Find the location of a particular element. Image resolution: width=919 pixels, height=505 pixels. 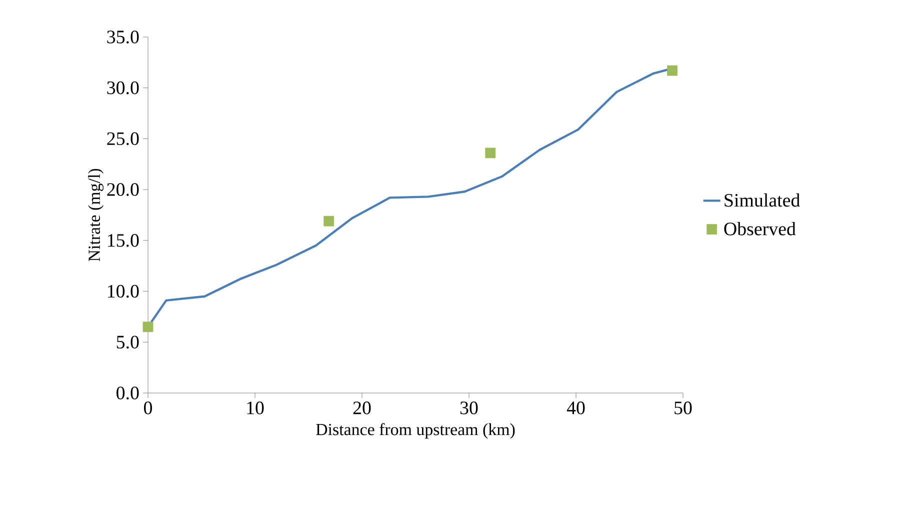

x-tick-label: 0 is located at coordinates (148, 408).